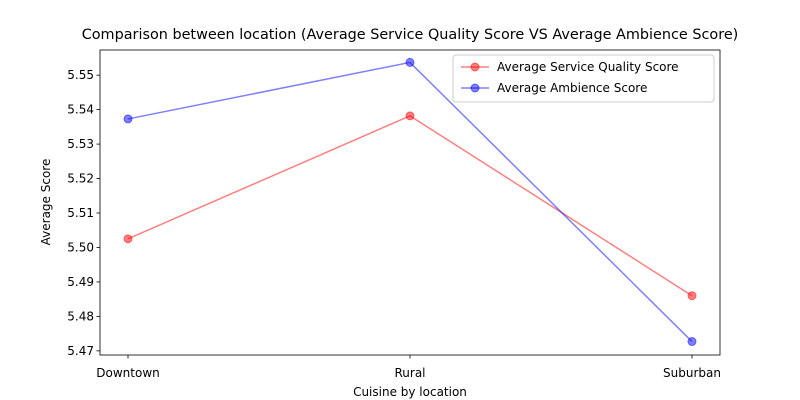  Describe the element at coordinates (80, 282) in the screenshot. I see `y-tick-label: 5.49` at that location.